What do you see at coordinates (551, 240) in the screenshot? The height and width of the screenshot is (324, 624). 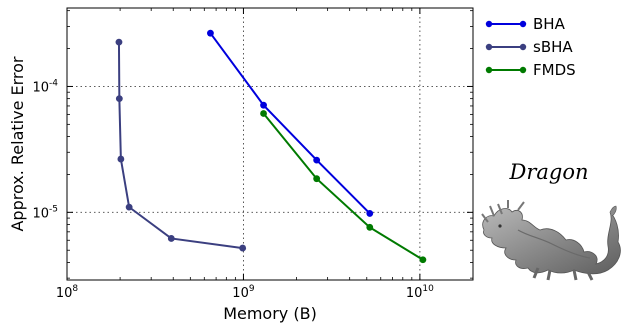 I see `dragon-image` at bounding box center [551, 240].